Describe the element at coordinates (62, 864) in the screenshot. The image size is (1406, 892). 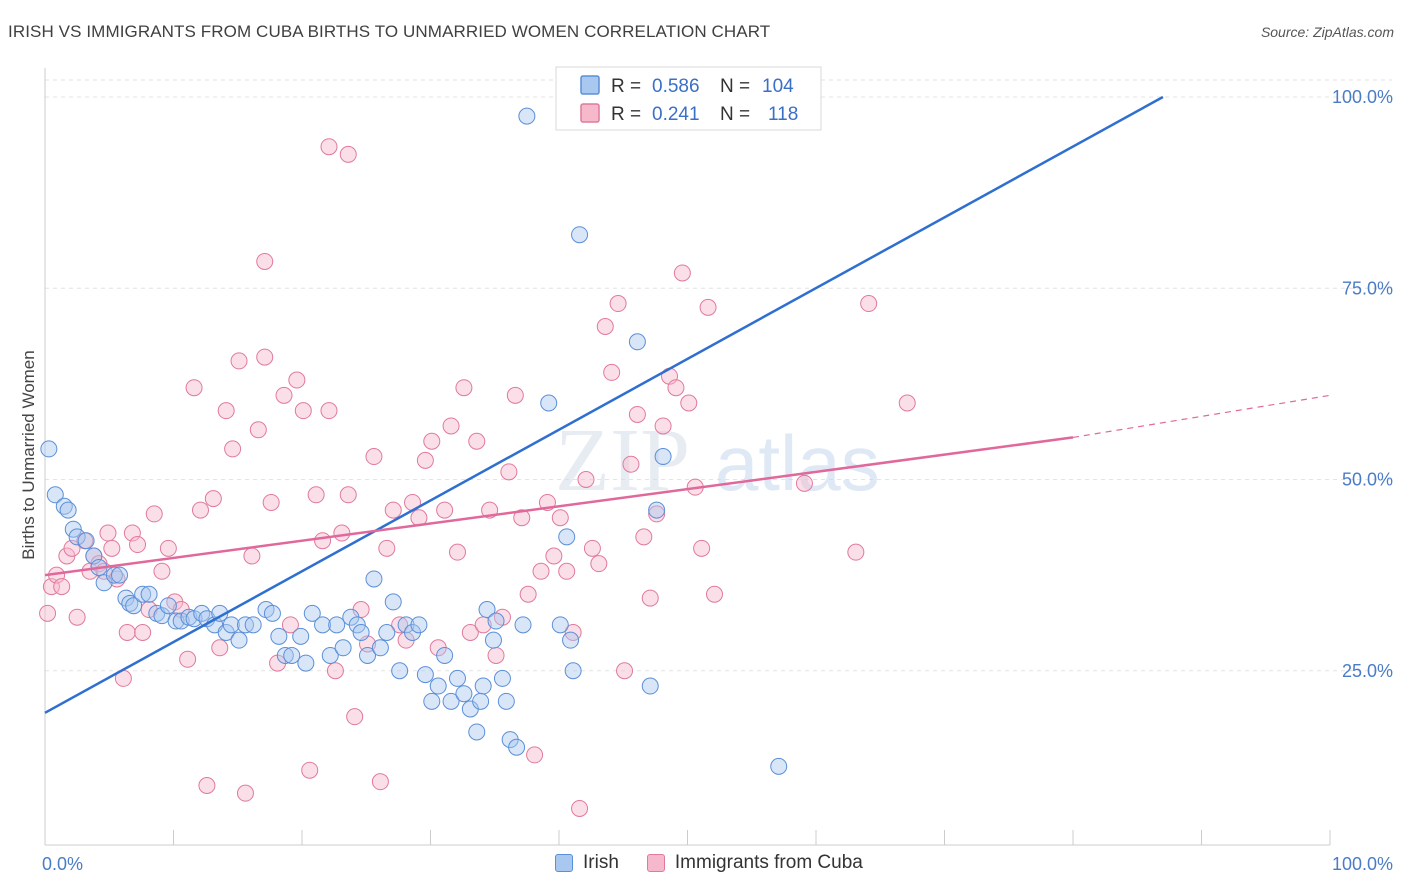
I see `x-tick-label: 0.0%` at that location.